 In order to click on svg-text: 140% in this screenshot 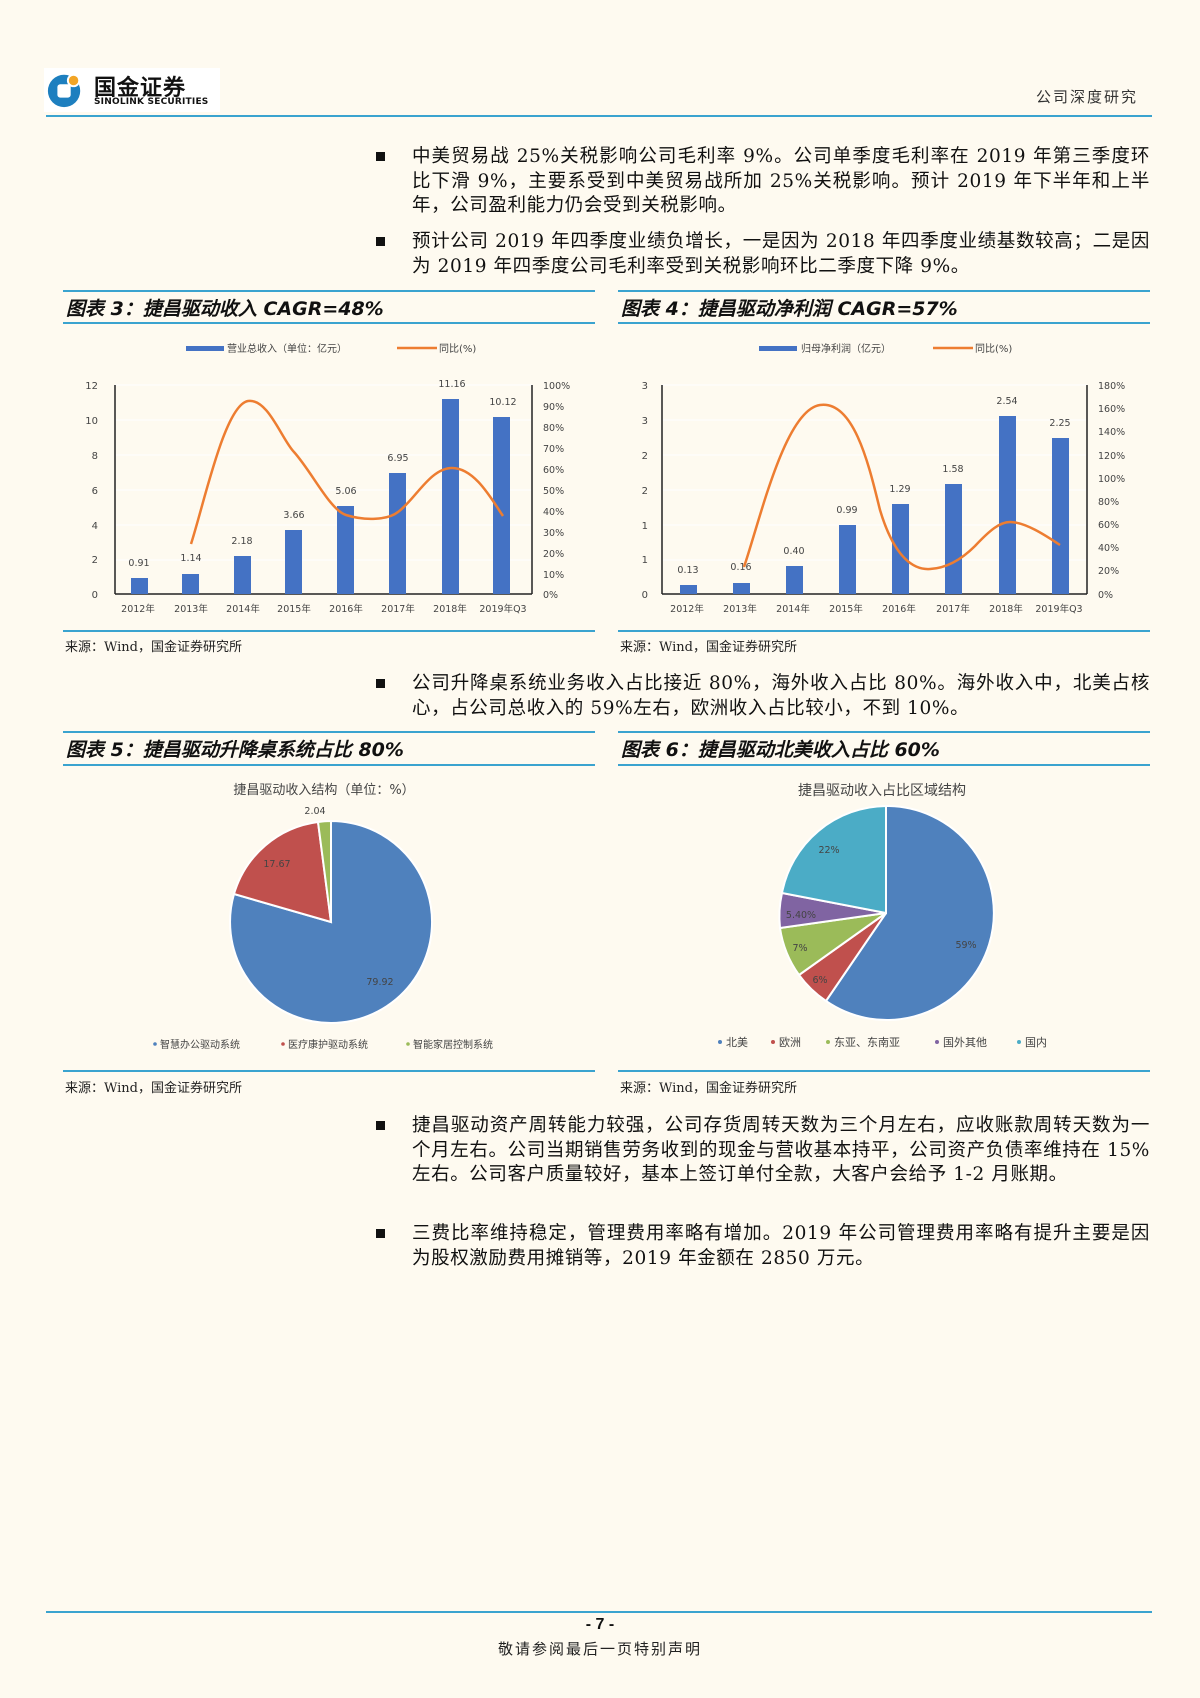, I will do `click(1111, 432)`.